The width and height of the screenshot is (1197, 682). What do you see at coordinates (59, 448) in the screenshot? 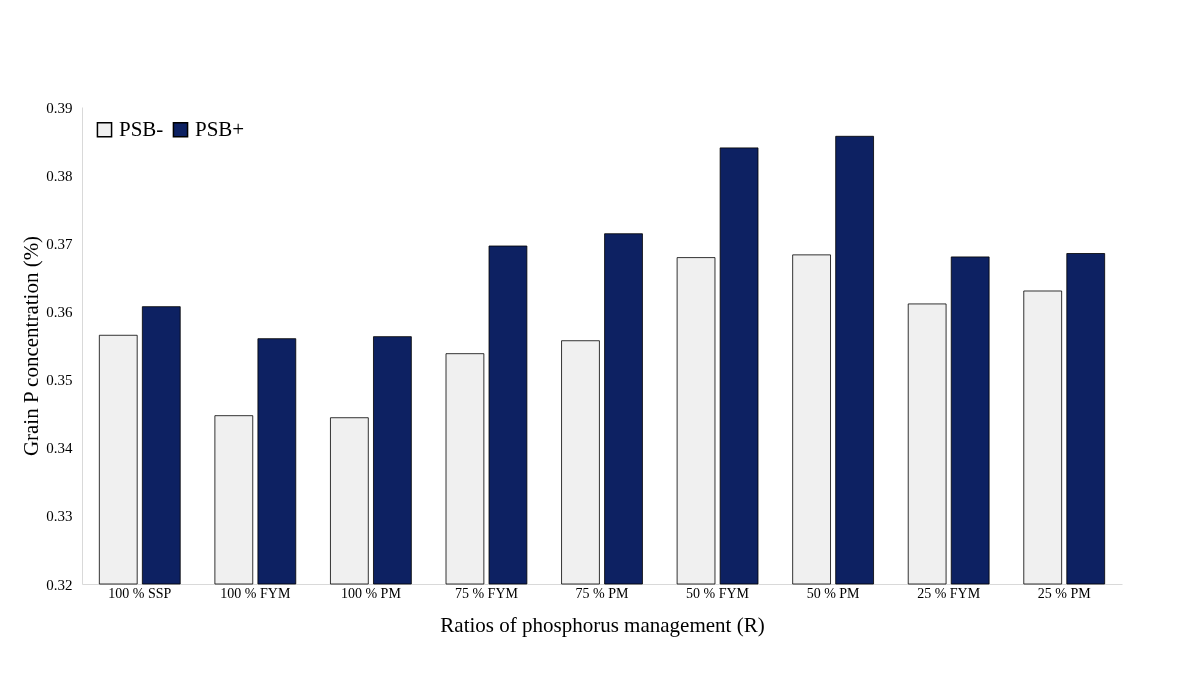
I see `y-tick-label: 0.34` at bounding box center [59, 448].